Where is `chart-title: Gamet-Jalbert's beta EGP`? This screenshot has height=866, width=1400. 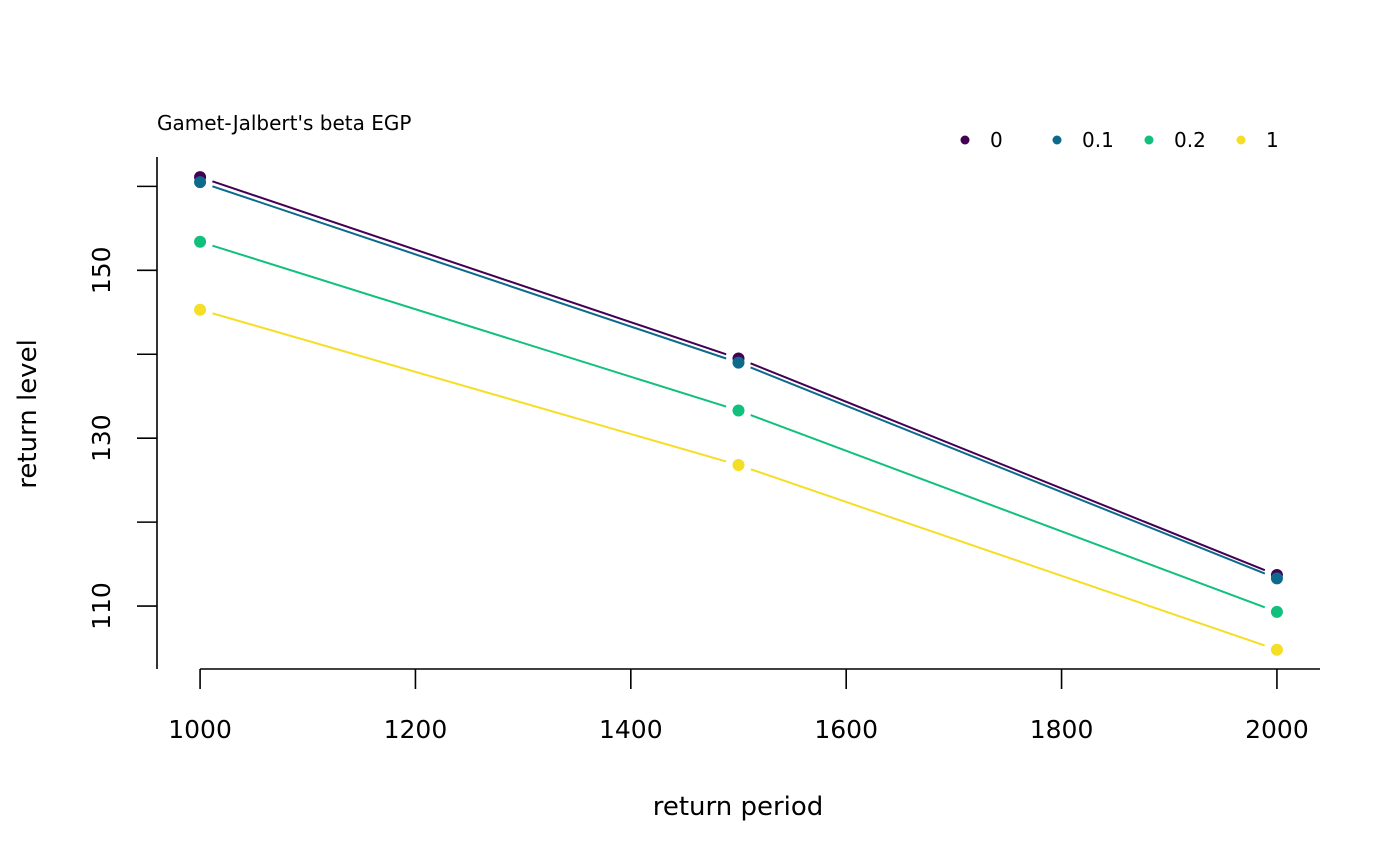
chart-title: Gamet-Jalbert's beta EGP is located at coordinates (284, 123).